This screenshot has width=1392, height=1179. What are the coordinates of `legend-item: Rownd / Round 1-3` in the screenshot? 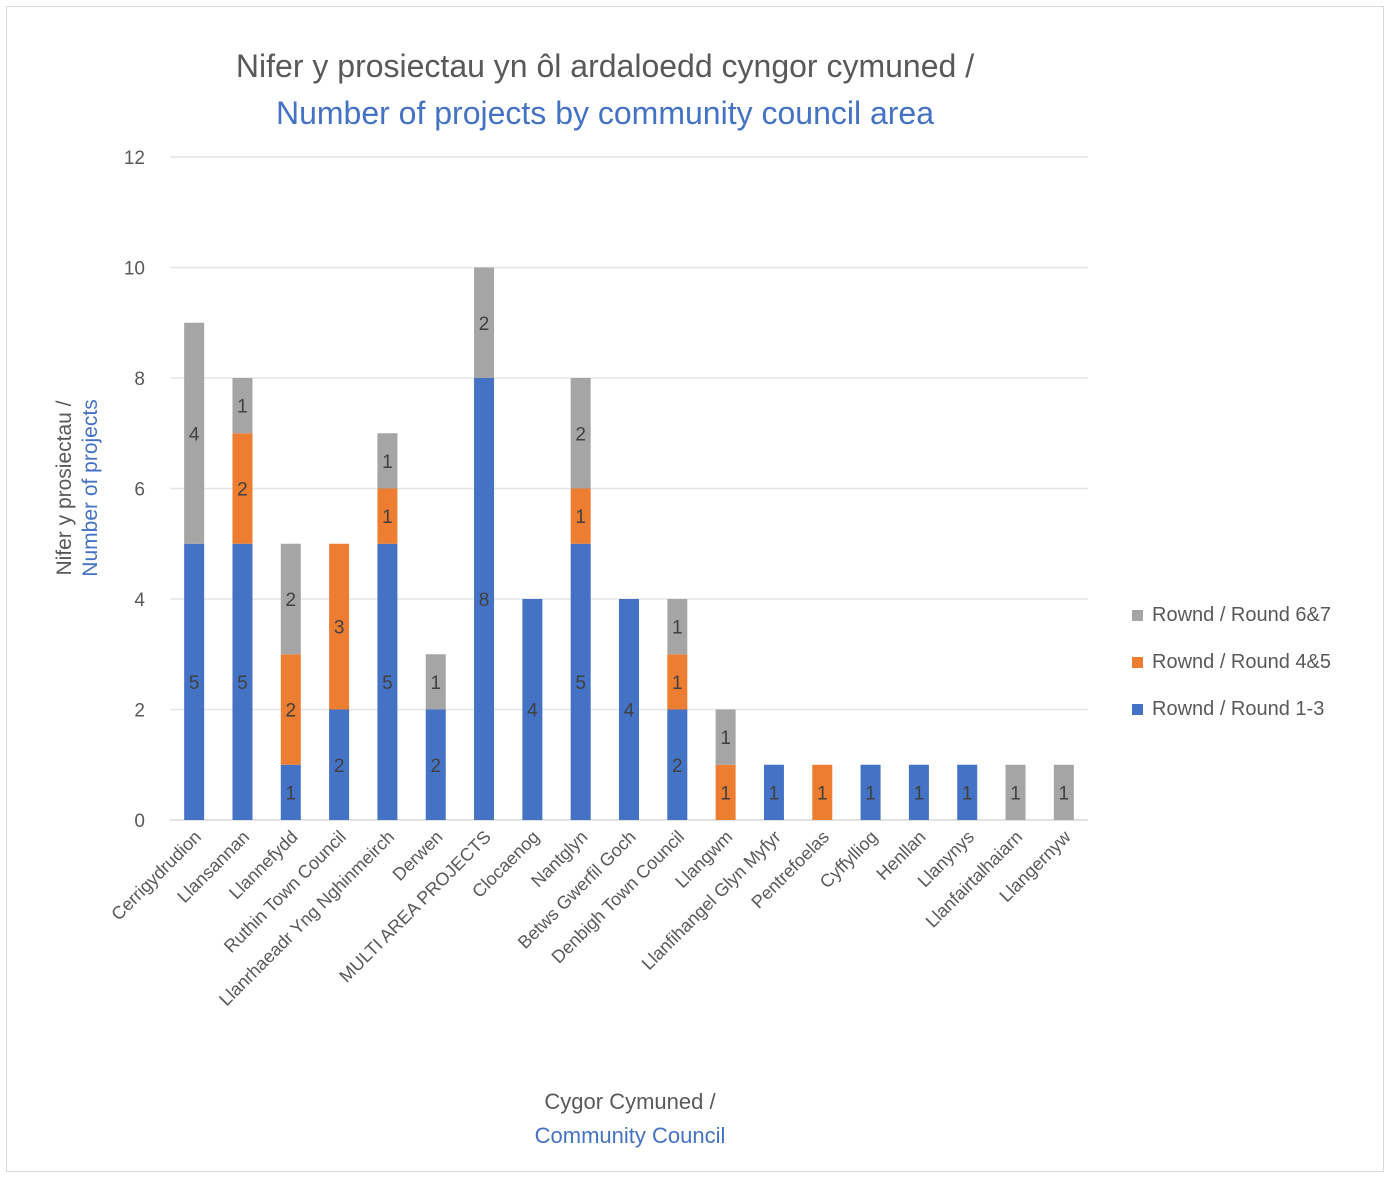 It's located at (1231, 709).